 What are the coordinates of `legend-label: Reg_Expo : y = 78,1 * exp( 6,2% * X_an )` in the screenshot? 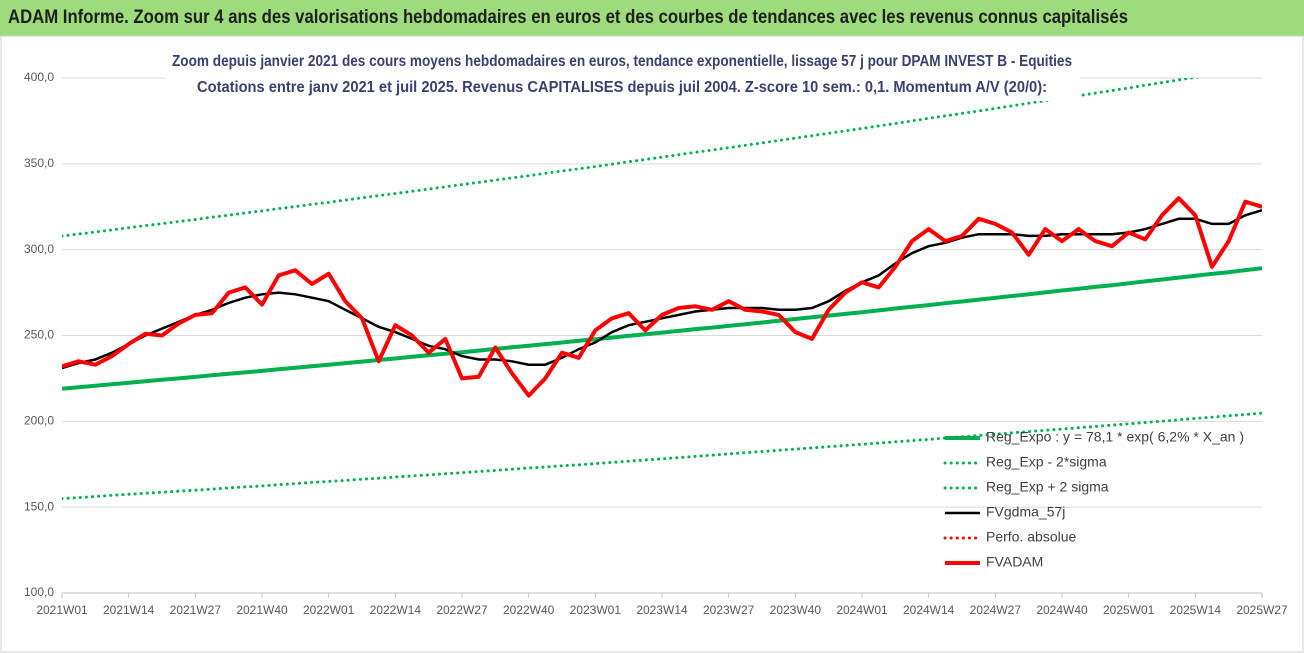 It's located at (1115, 437).